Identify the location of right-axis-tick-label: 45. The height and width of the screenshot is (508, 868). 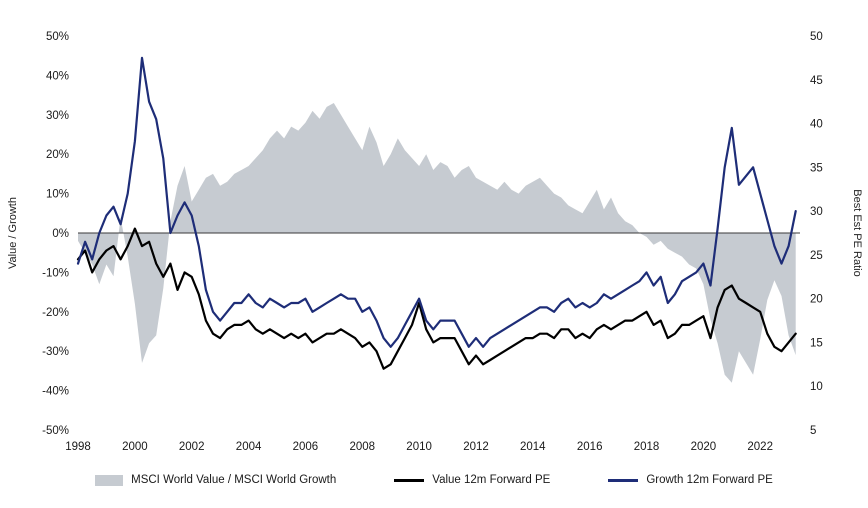
(816, 81).